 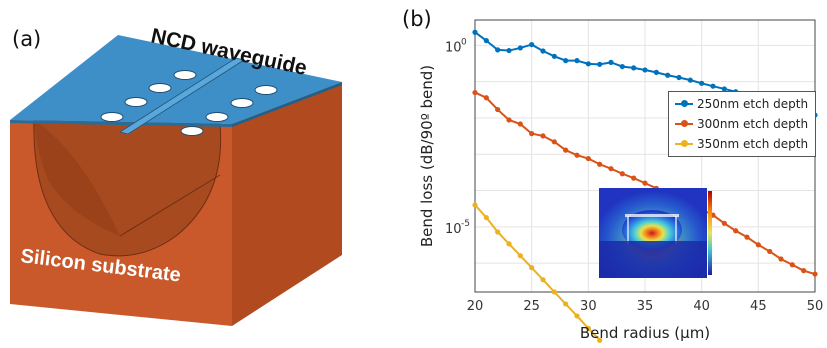 What do you see at coordinates (464, 42) in the screenshot?
I see `y-tick-exponent: 0` at bounding box center [464, 42].